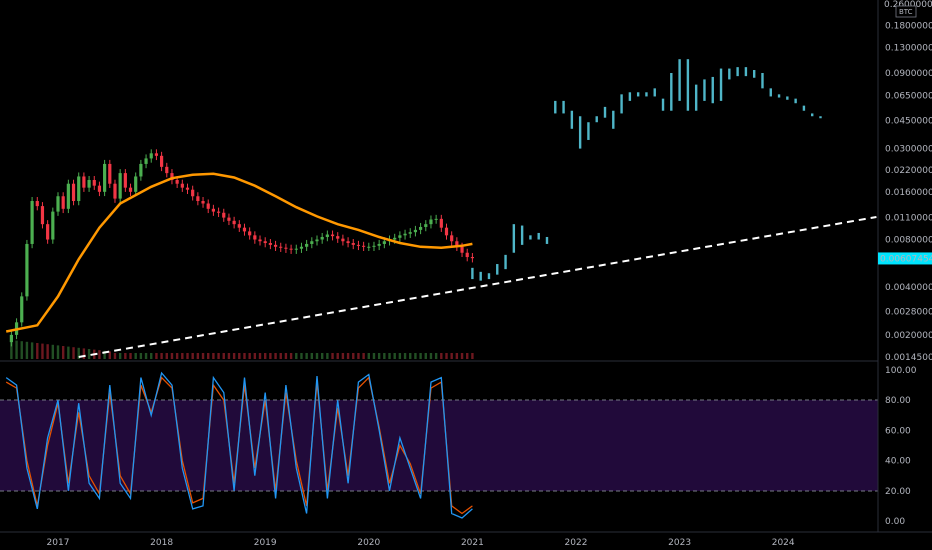 This screenshot has height=550, width=932. I want to click on stoch-tick-label: 40.00, so click(898, 462).